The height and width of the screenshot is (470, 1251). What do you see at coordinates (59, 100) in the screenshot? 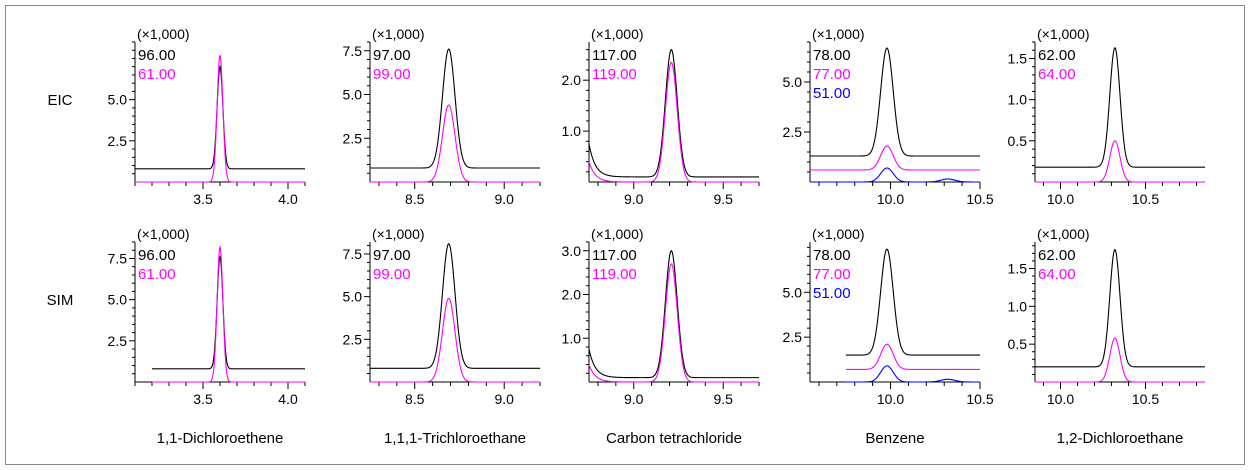
I see `row-label-eic: EIC` at bounding box center [59, 100].